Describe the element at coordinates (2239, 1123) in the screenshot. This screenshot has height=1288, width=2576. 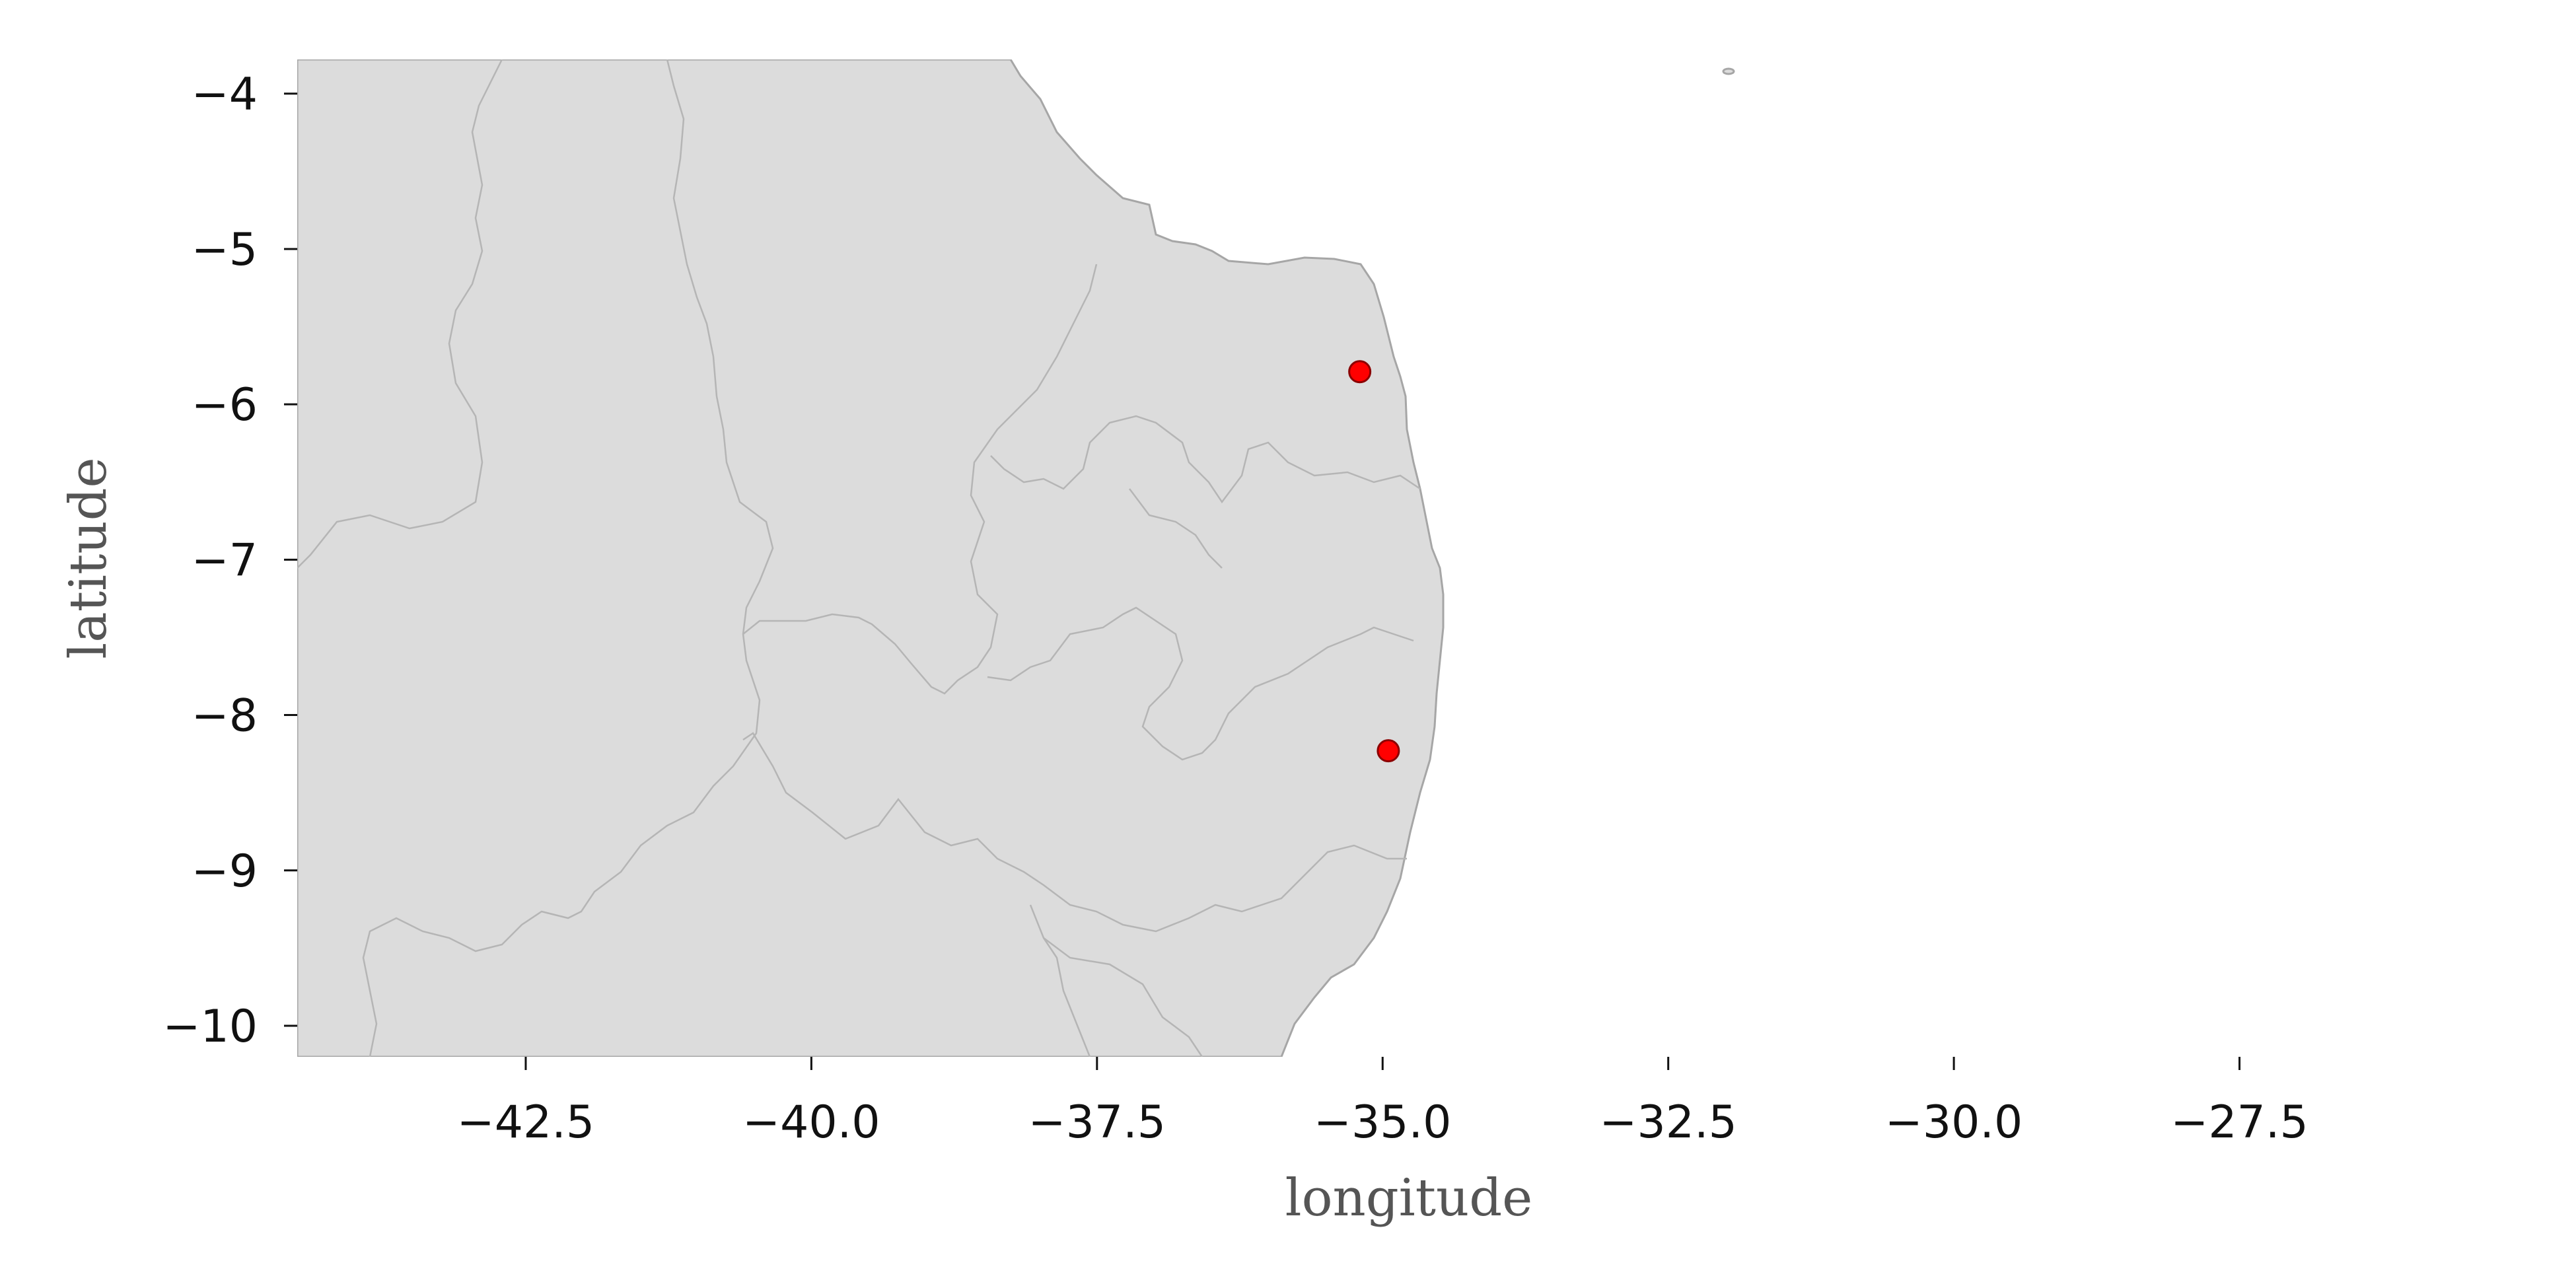
I see `x-tick-label: −27.5` at that location.